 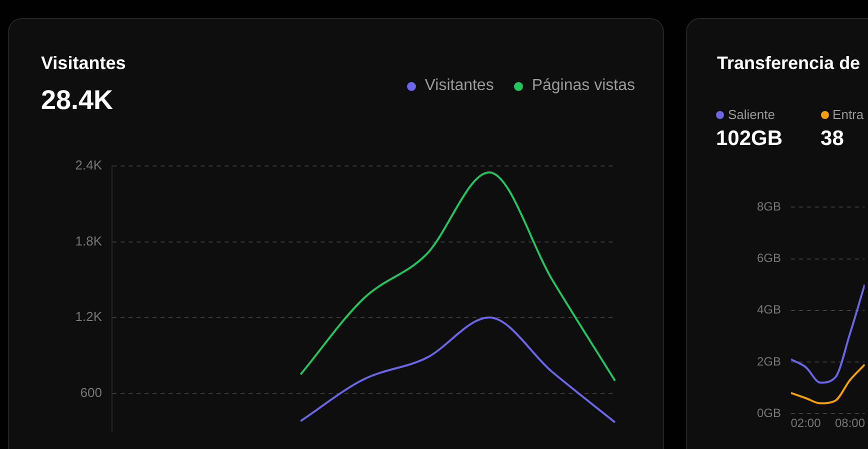 What do you see at coordinates (788, 63) in the screenshot?
I see `chart-title: Transferencia de` at bounding box center [788, 63].